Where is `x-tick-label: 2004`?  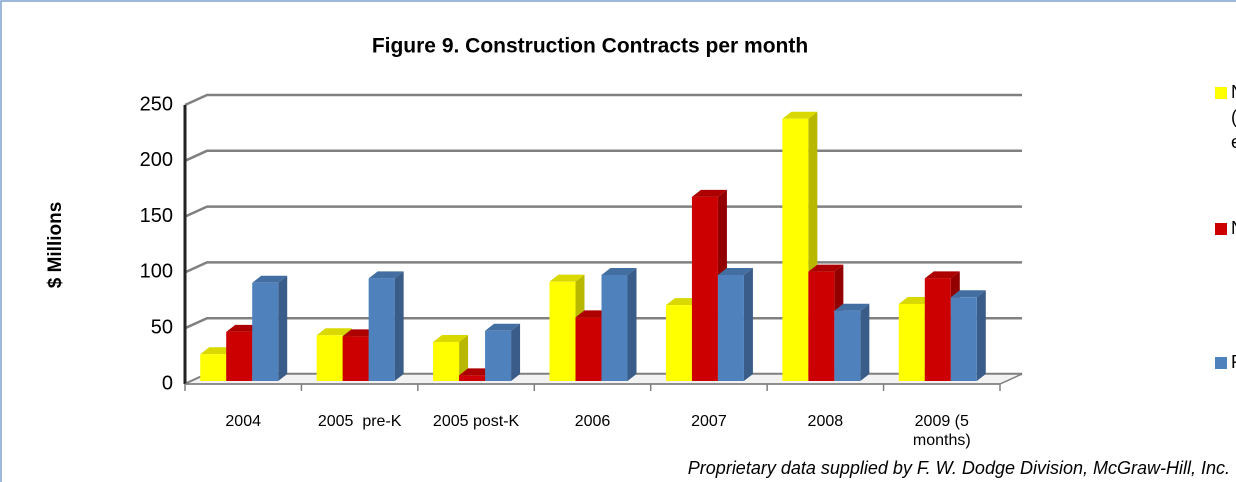
x-tick-label: 2004 is located at coordinates (243, 421).